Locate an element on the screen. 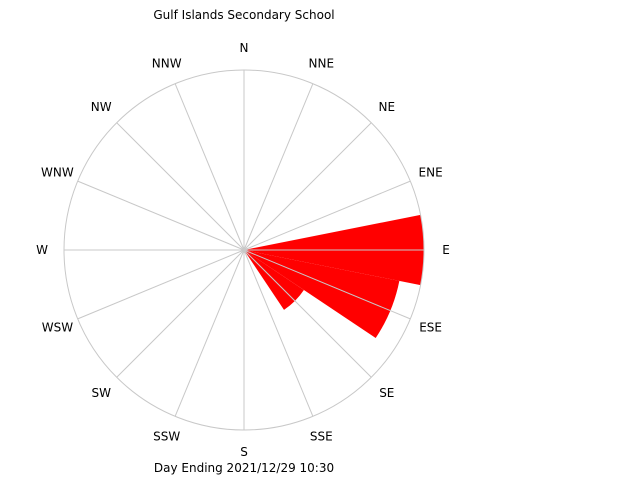 Image resolution: width=640 pixels, height=480 pixels. direction-label-wsw: WSW is located at coordinates (57, 327).